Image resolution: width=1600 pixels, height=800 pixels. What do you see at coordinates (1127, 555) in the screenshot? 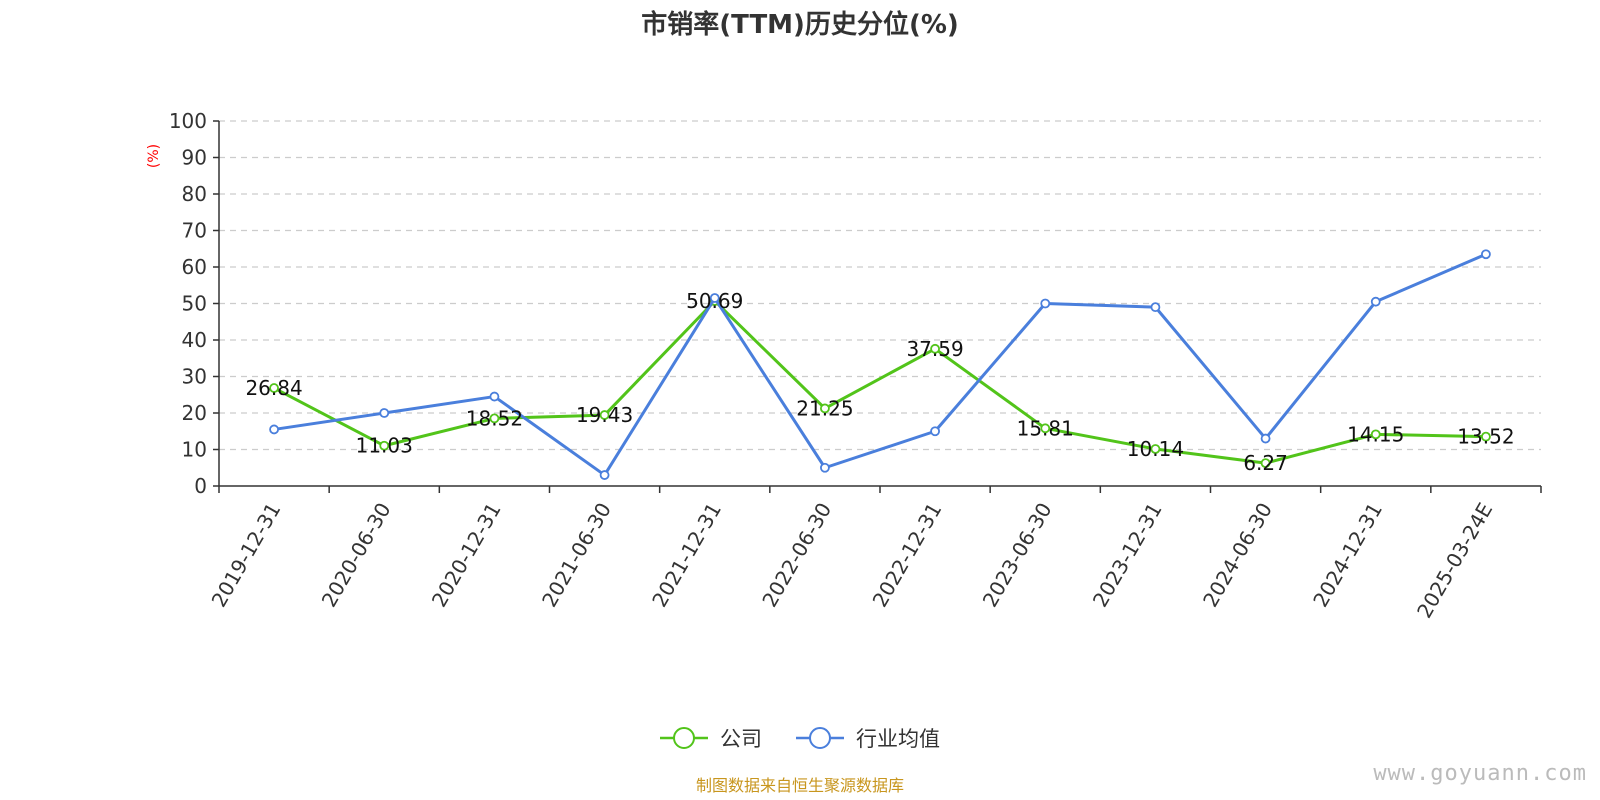
I see `x-tick-label: 2023-12-31` at bounding box center [1127, 555].